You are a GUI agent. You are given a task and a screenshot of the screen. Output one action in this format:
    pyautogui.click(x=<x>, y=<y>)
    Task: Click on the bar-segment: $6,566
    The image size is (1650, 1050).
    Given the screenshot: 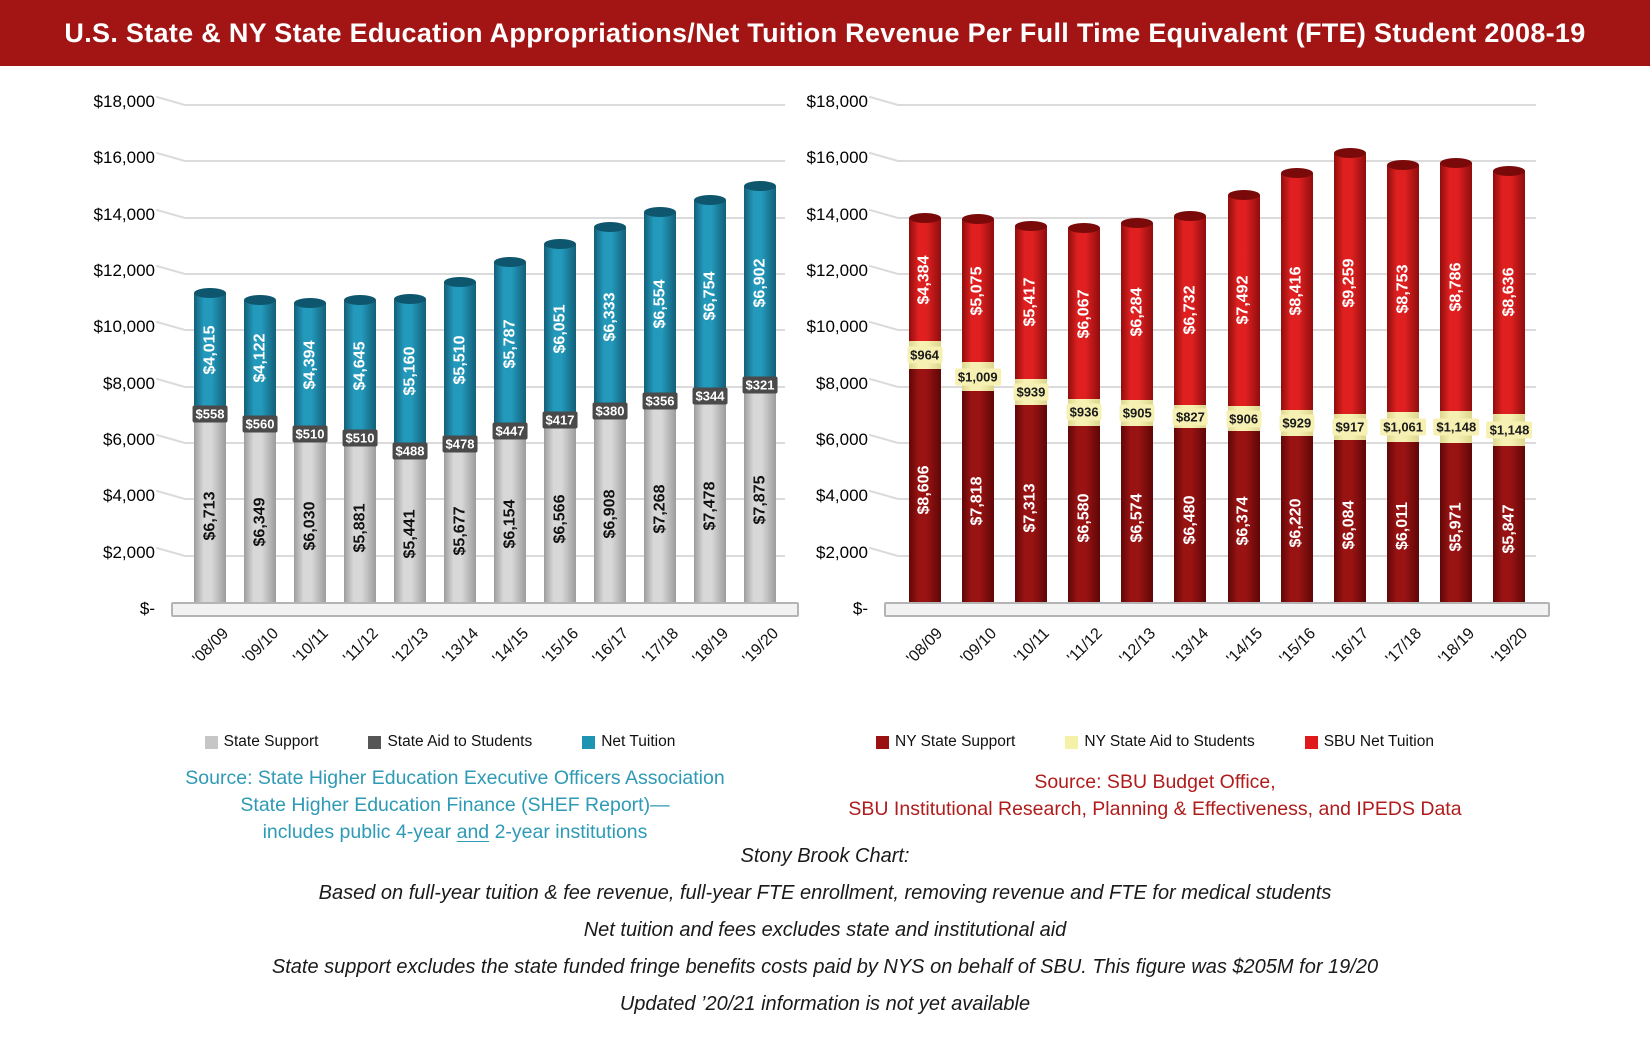 What is the action you would take?
    pyautogui.click(x=560, y=518)
    